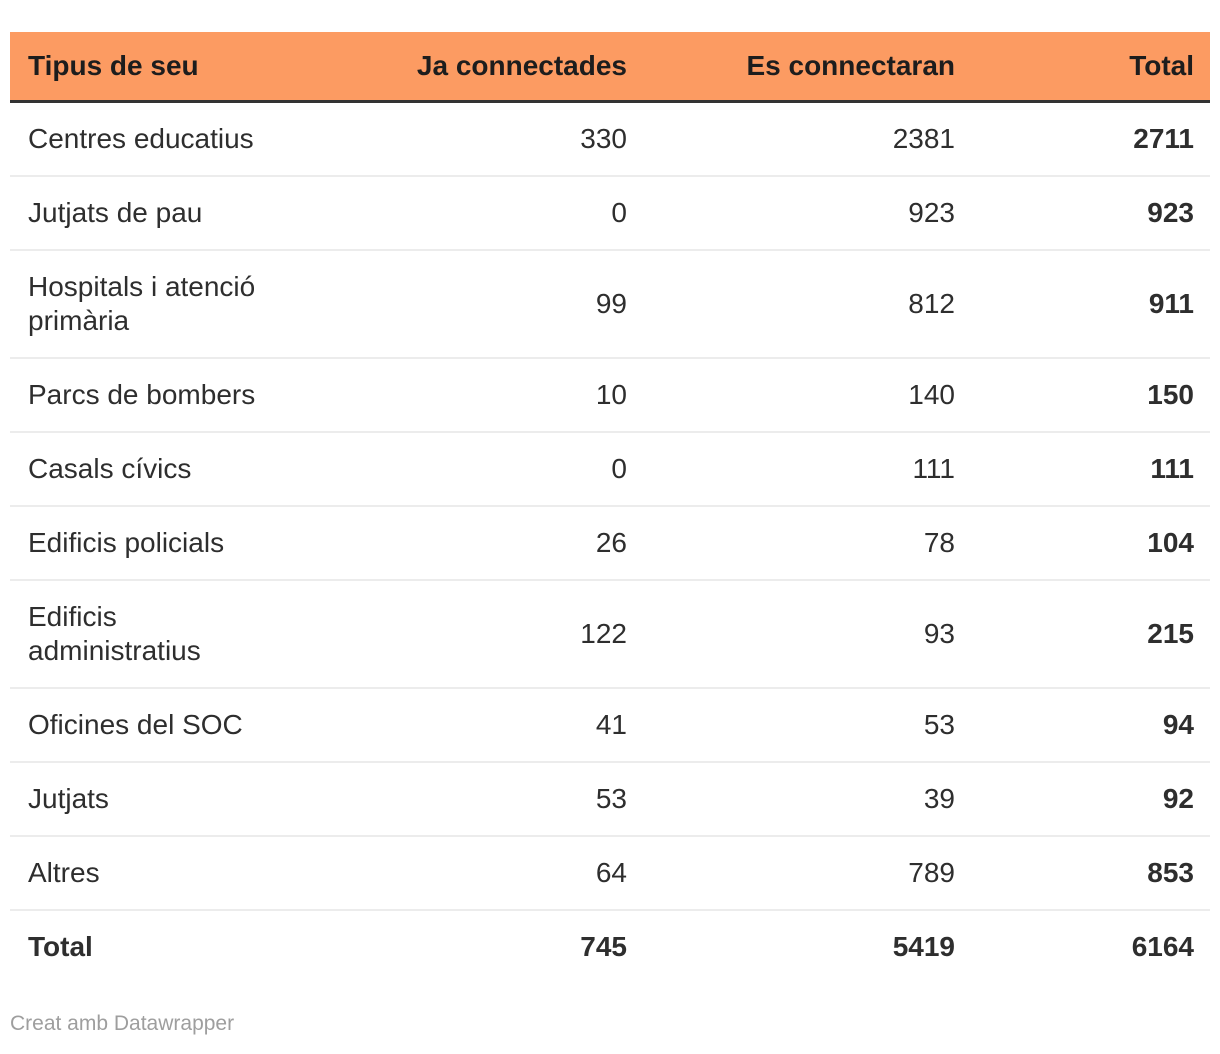 This screenshot has height=1054, width=1220. Describe the element at coordinates (1178, 798) in the screenshot. I see `cell-total: 92` at that location.